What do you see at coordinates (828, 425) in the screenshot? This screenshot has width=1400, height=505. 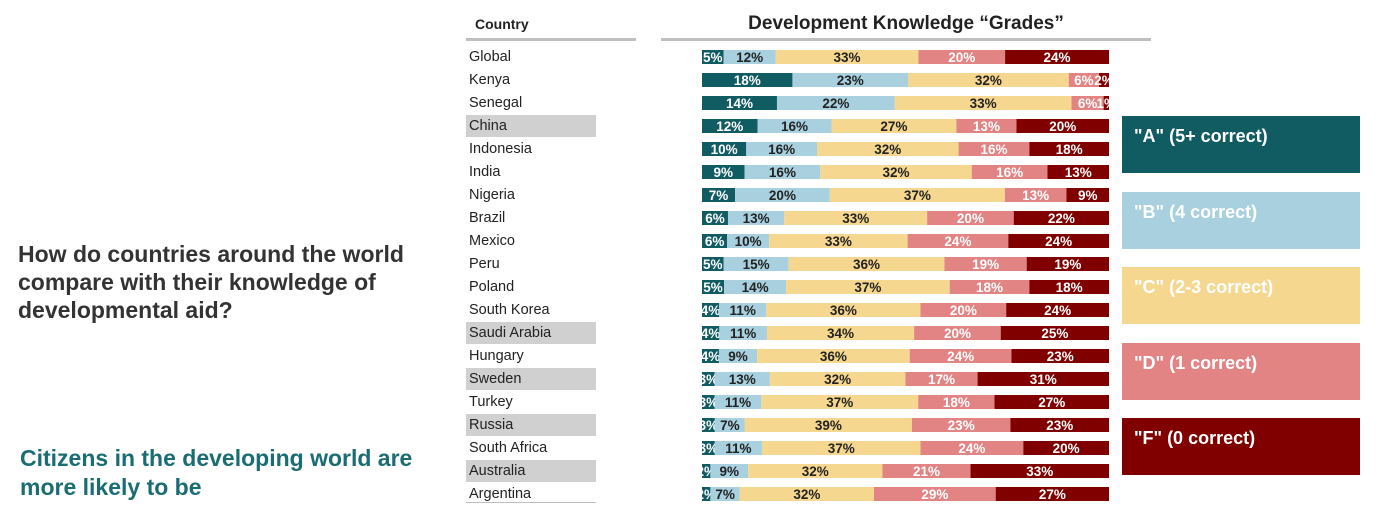 I see `data-label: 39%` at bounding box center [828, 425].